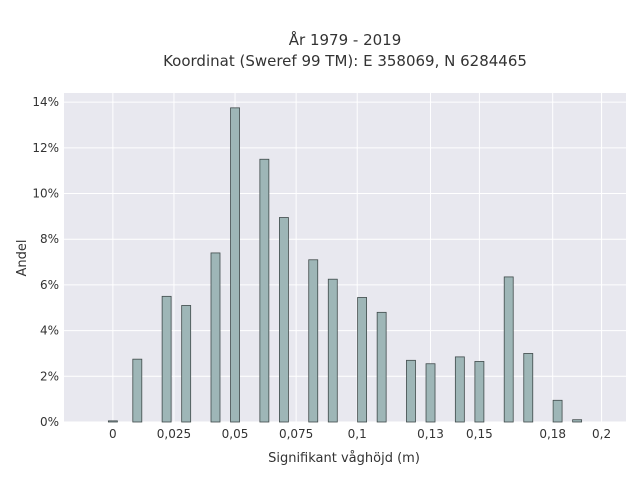  I want to click on y-tick-label: 8%, so click(49, 239).